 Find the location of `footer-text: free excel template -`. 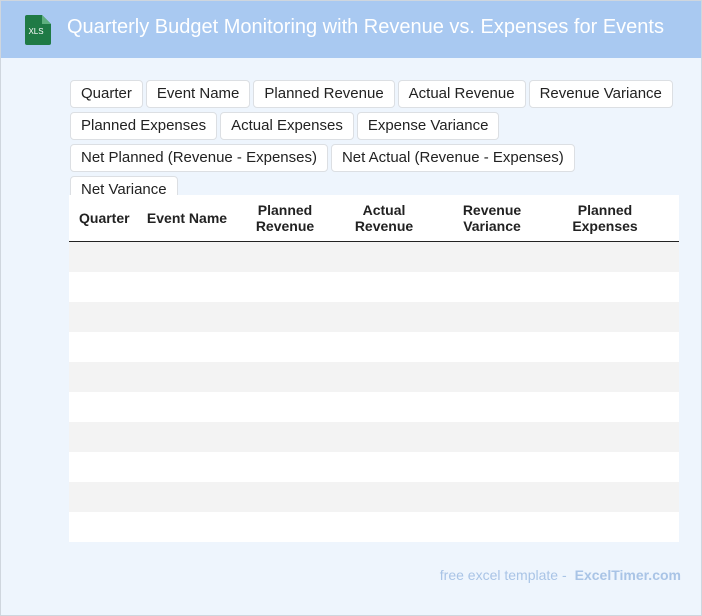

footer-text: free excel template - is located at coordinates (503, 575).